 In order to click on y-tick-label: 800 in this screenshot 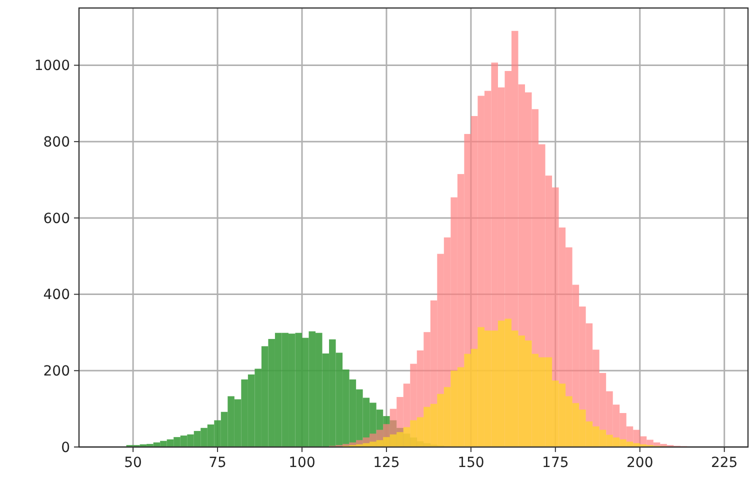, I will do `click(56, 142)`.